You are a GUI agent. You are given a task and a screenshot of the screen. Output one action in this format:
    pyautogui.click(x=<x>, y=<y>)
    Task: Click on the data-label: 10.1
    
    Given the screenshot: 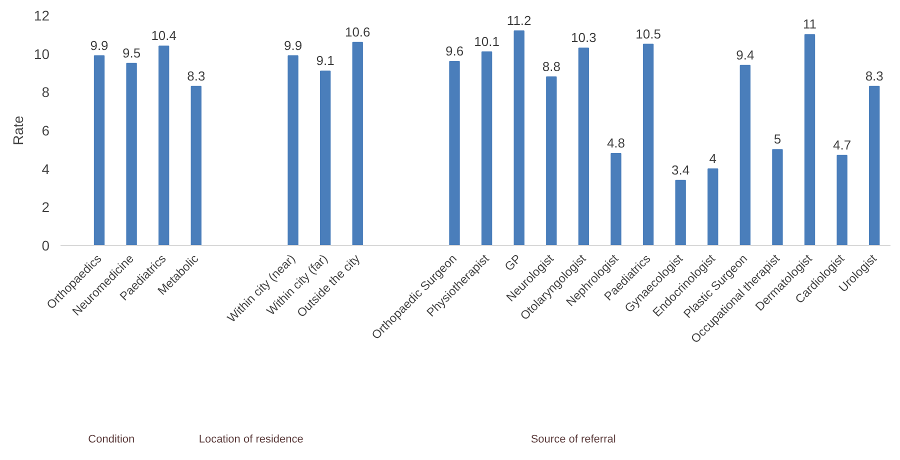 What is the action you would take?
    pyautogui.click(x=487, y=41)
    